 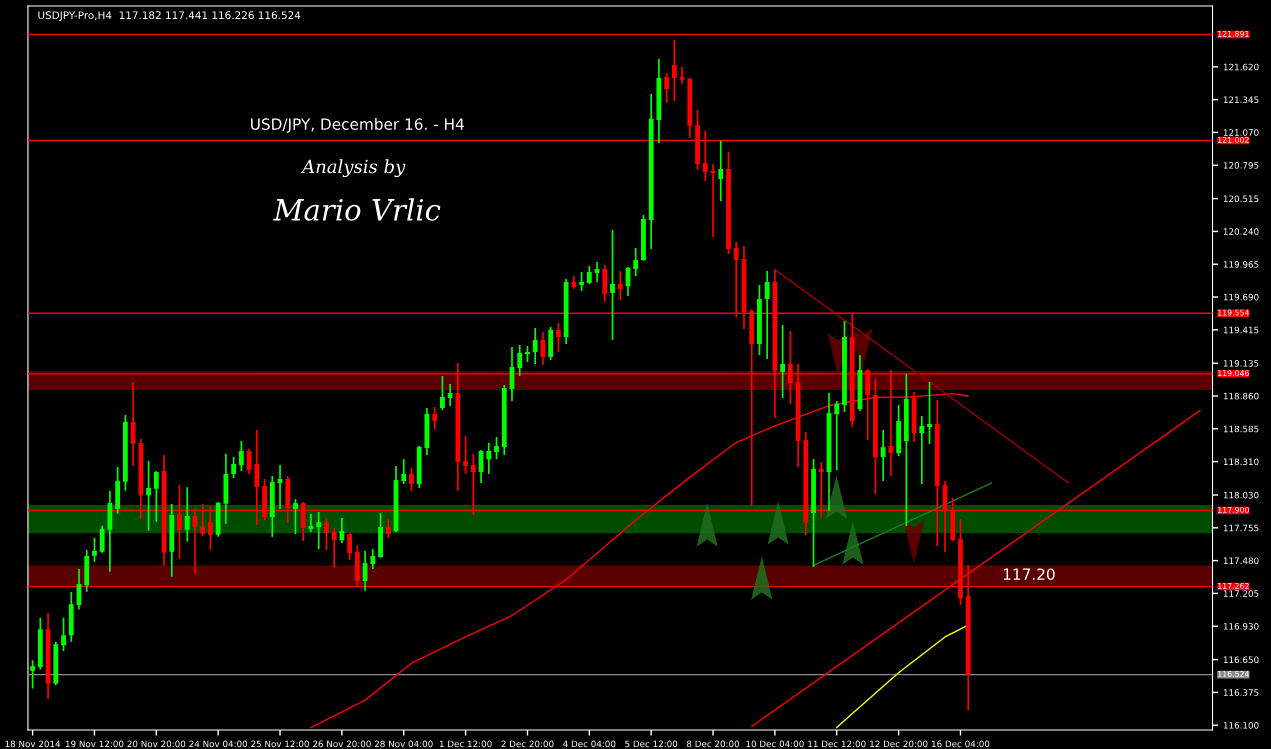 I want to click on band-label: 117.20, so click(x=1029, y=574).